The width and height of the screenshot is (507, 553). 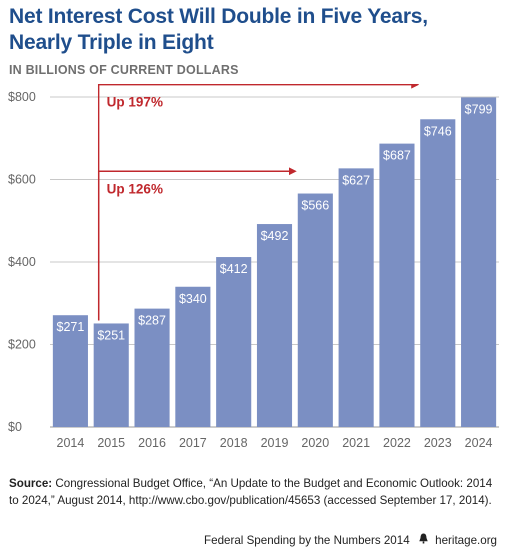 I want to click on bar-value-label: $799, so click(x=479, y=109).